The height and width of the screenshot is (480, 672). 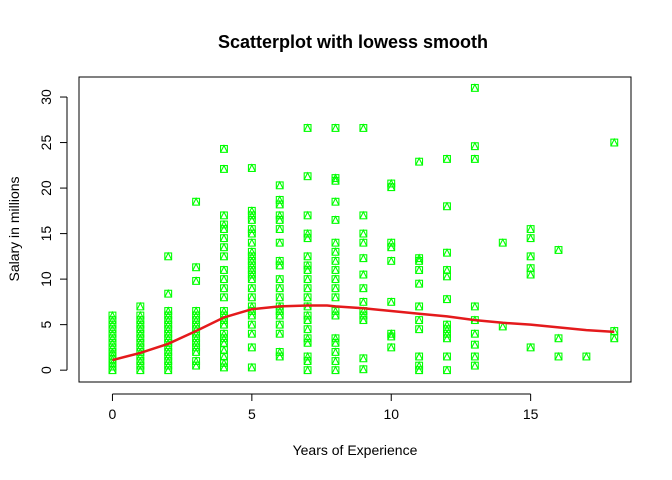 What do you see at coordinates (531, 414) in the screenshot?
I see `x-tick-label: 15` at bounding box center [531, 414].